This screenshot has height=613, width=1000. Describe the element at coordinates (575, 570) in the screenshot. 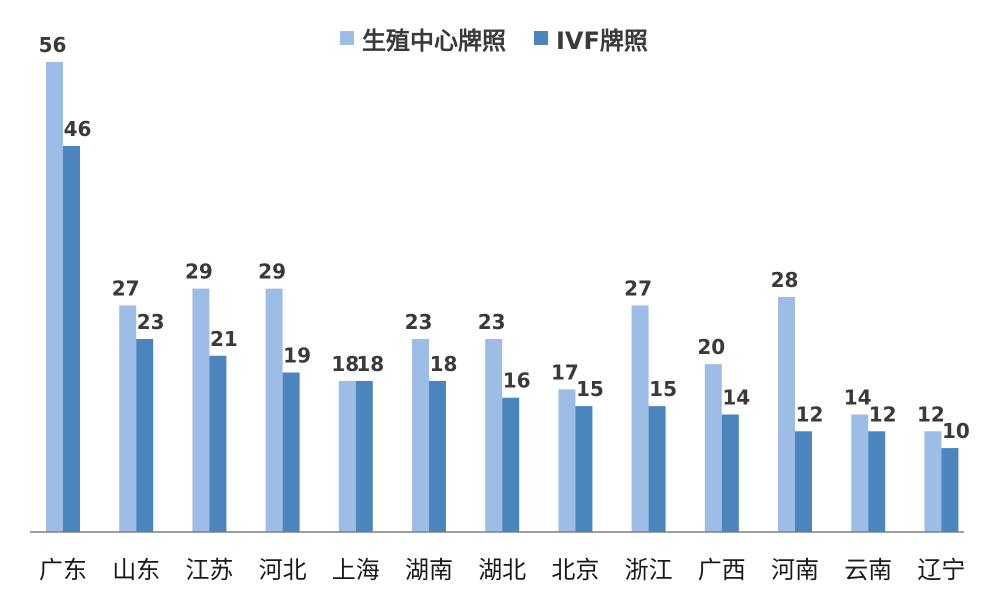

I see `category-label-8: 北京` at that location.